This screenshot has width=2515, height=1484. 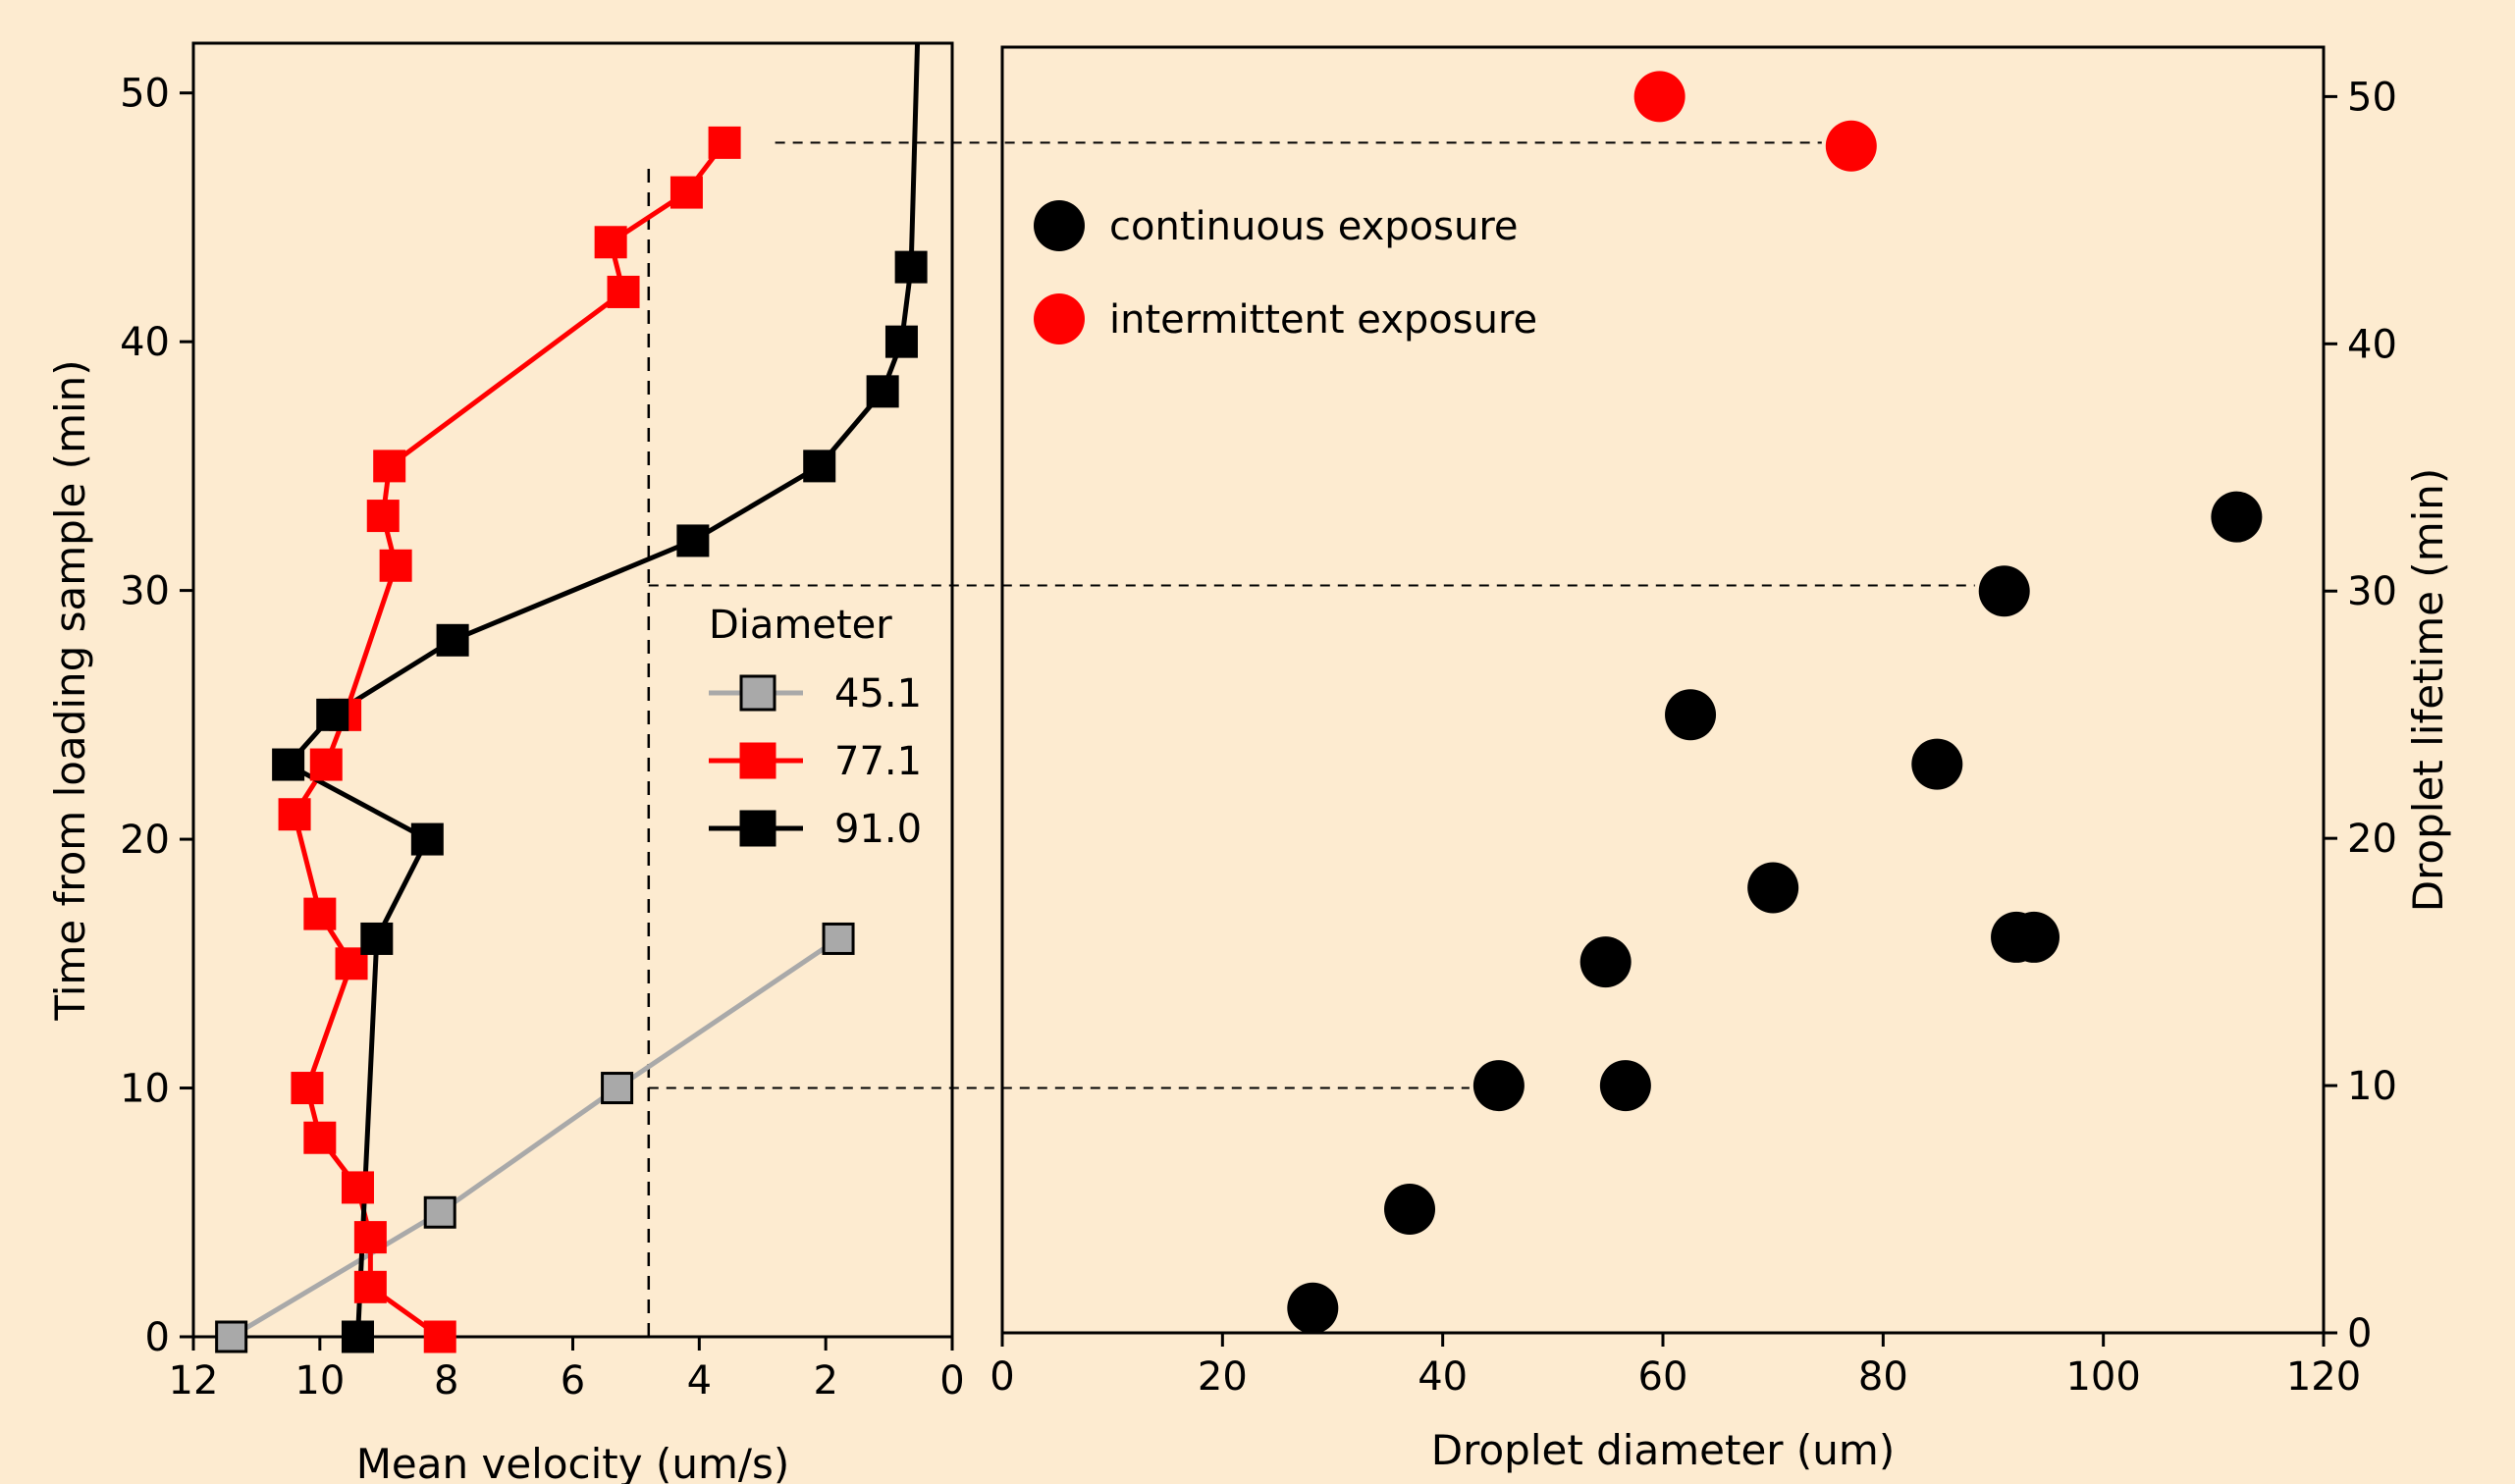 What do you see at coordinates (1314, 227) in the screenshot?
I see `legend-label: continuous exposure` at bounding box center [1314, 227].